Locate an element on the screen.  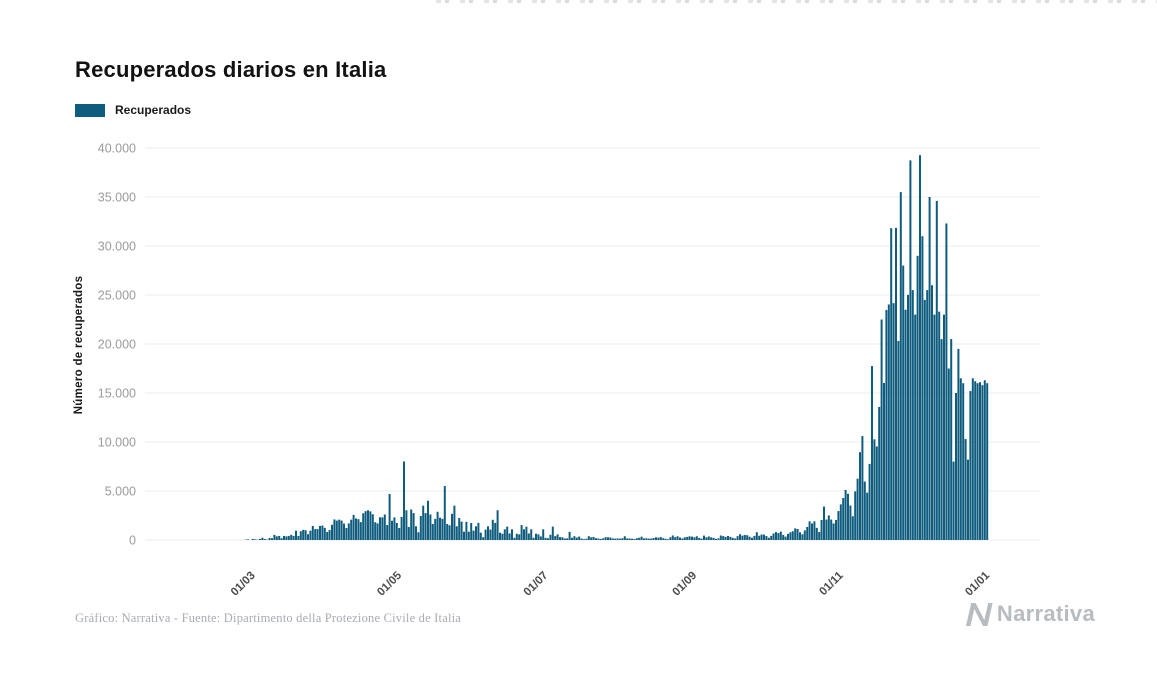
narrativa-n-icon is located at coordinates (979, 614).